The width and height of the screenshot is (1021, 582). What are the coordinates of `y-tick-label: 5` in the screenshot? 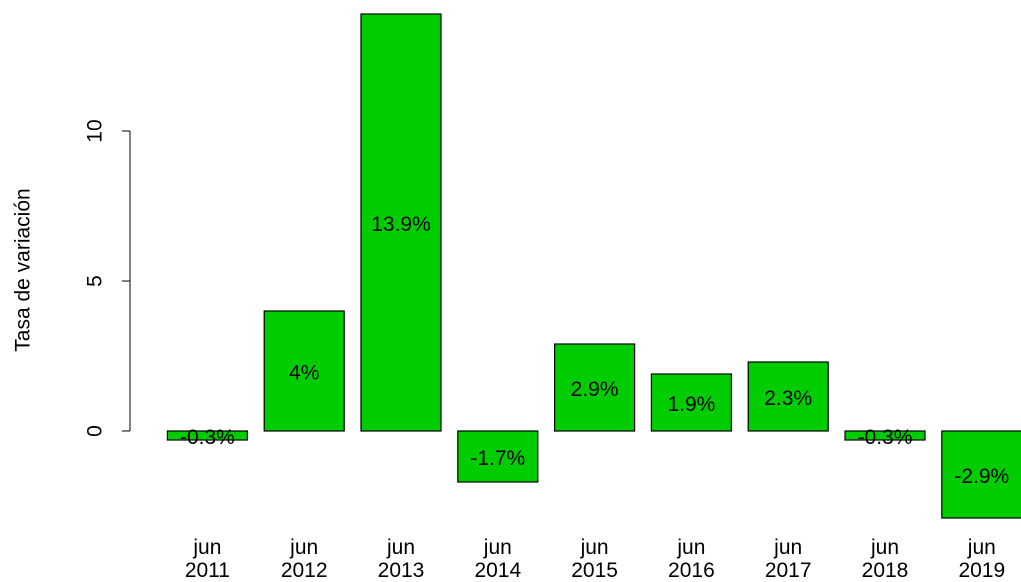 It's located at (95, 281).